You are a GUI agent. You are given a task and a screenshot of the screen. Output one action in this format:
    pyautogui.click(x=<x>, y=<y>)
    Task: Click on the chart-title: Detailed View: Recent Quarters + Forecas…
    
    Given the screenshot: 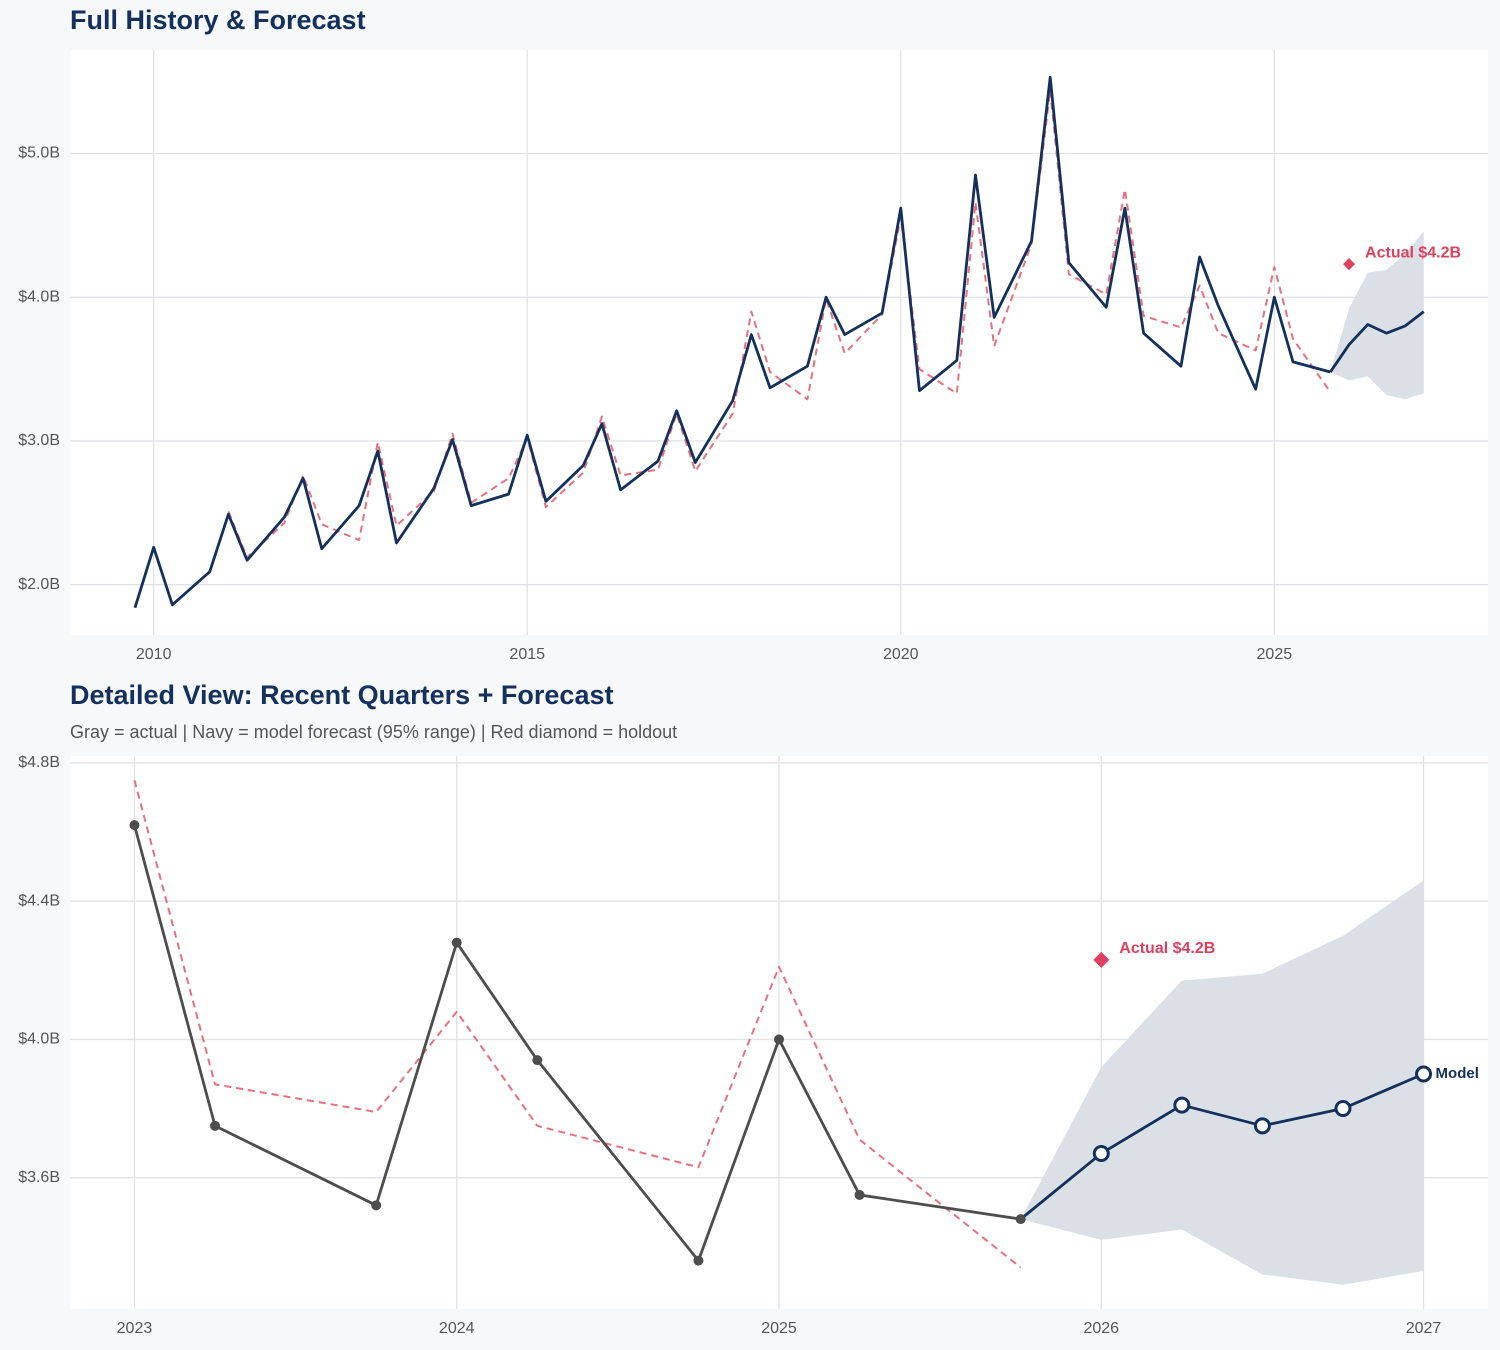 What is the action you would take?
    pyautogui.click(x=341, y=695)
    